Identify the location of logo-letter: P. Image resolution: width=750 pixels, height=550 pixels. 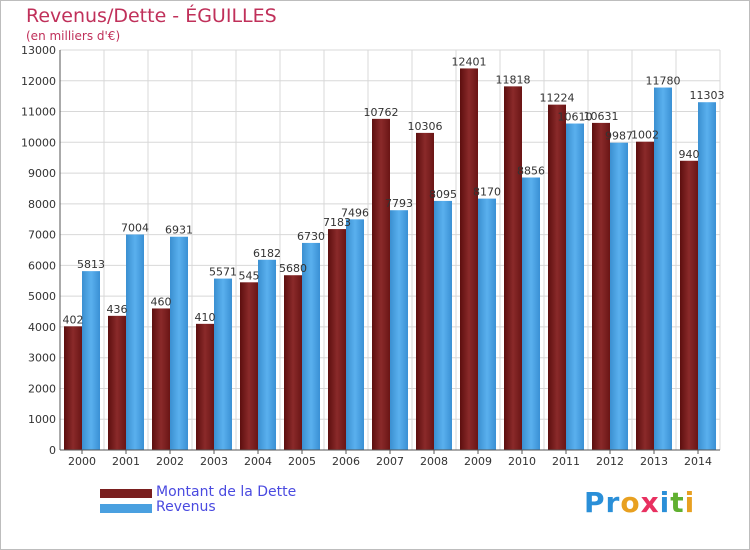
(595, 502).